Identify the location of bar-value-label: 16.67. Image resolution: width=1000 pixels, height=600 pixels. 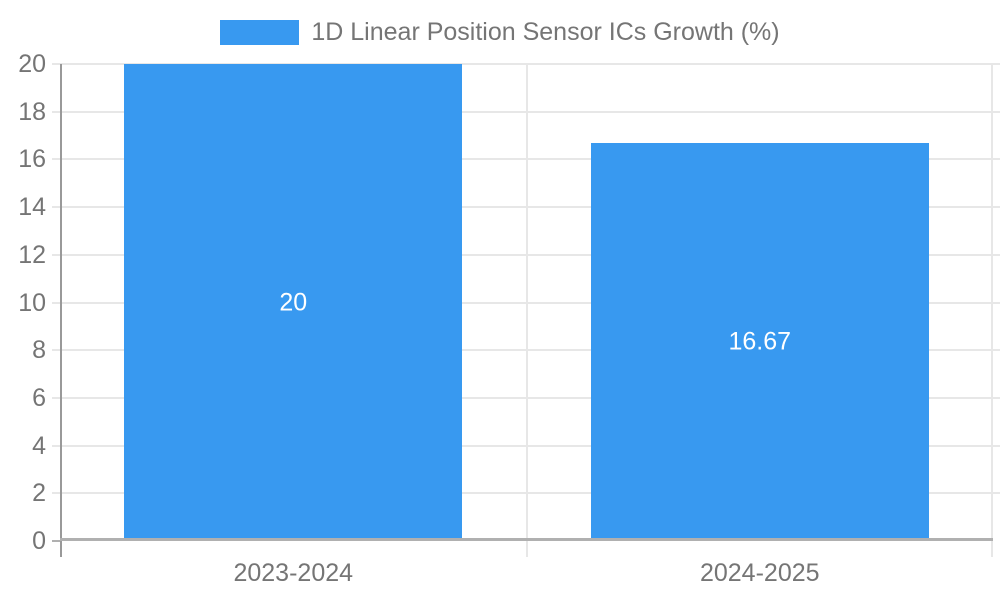
(760, 341).